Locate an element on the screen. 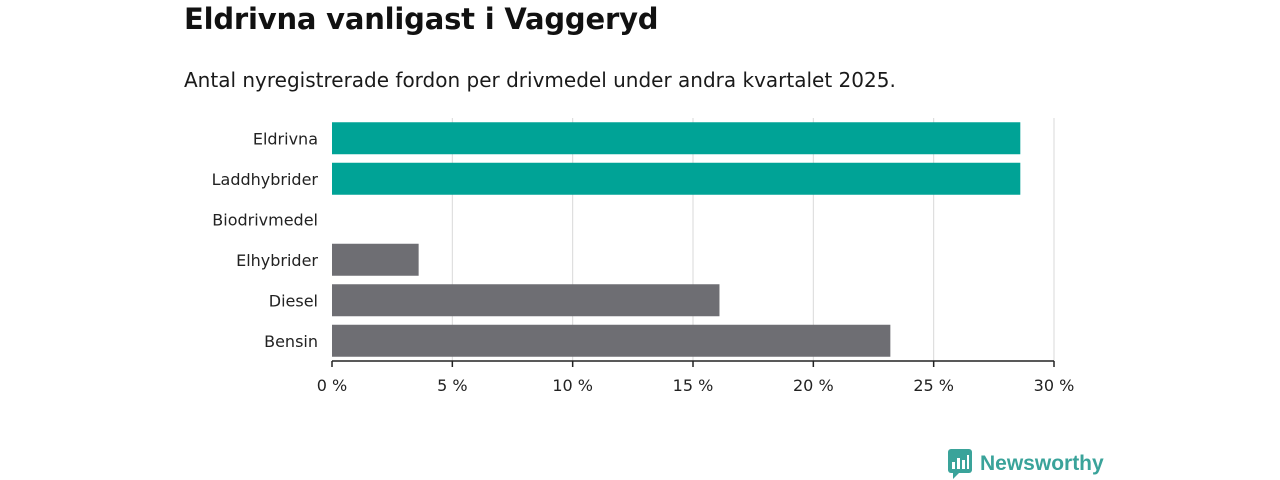  category-label: Biodrivmedel is located at coordinates (265, 219).